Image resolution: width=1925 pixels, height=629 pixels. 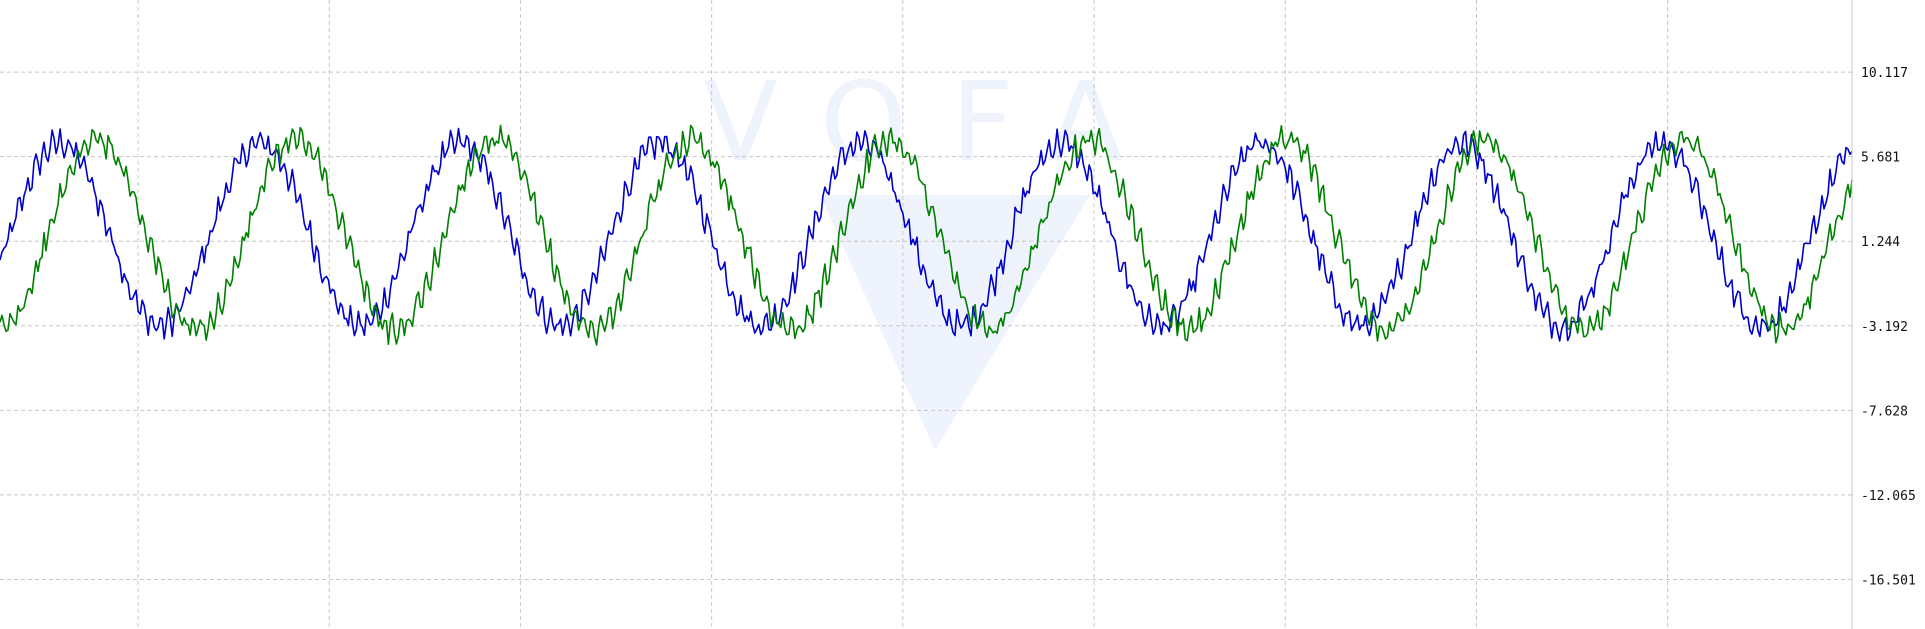 I want to click on y-tick-label: -12.065, so click(x=1888, y=496).